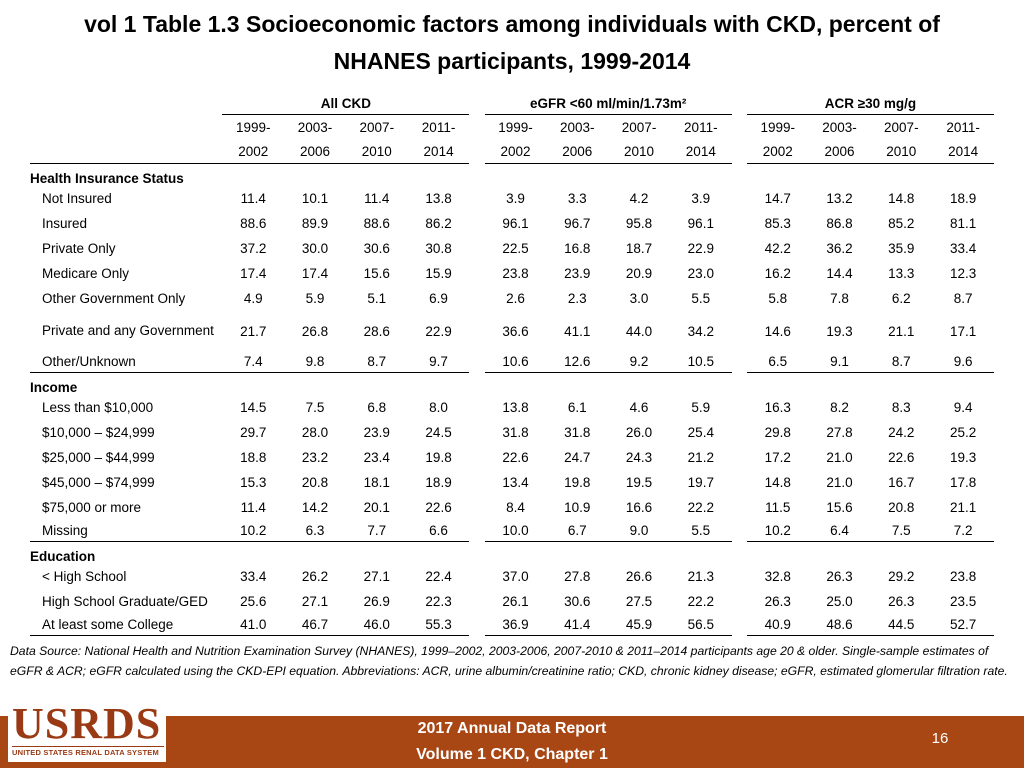  What do you see at coordinates (438, 531) in the screenshot?
I see `row-value: 6.6` at bounding box center [438, 531].